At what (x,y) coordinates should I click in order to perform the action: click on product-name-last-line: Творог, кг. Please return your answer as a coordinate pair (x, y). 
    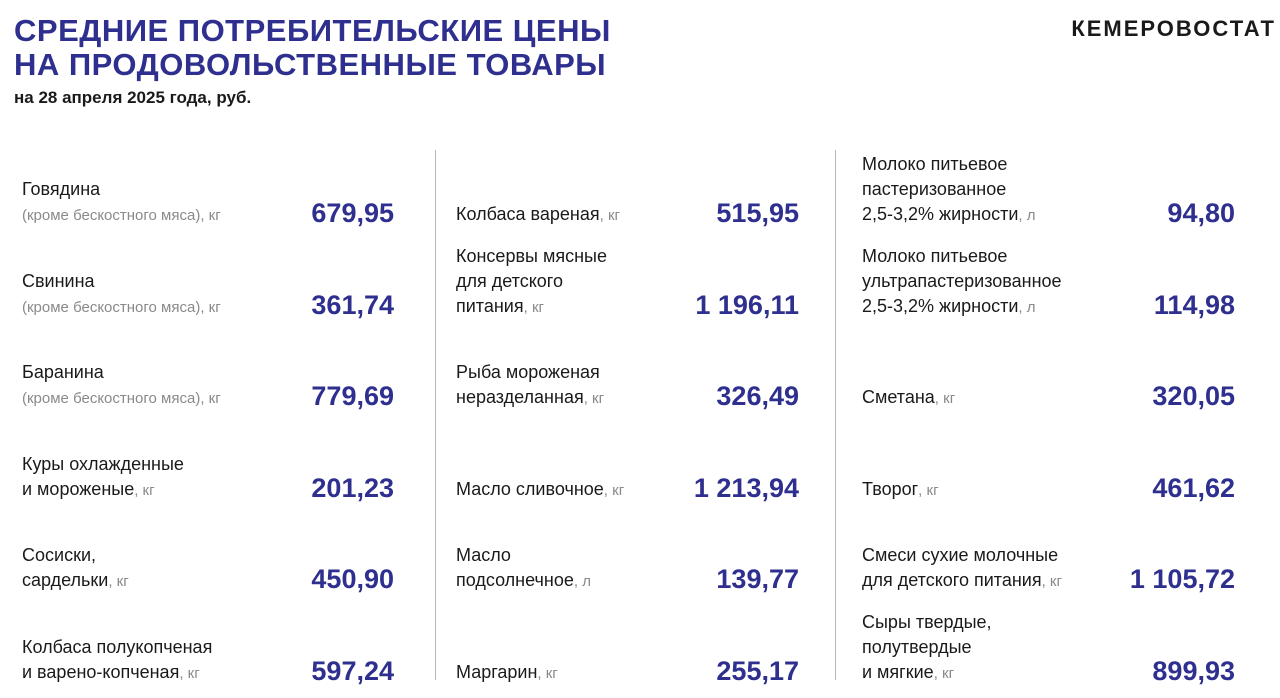
    Looking at the image, I should click on (900, 490).